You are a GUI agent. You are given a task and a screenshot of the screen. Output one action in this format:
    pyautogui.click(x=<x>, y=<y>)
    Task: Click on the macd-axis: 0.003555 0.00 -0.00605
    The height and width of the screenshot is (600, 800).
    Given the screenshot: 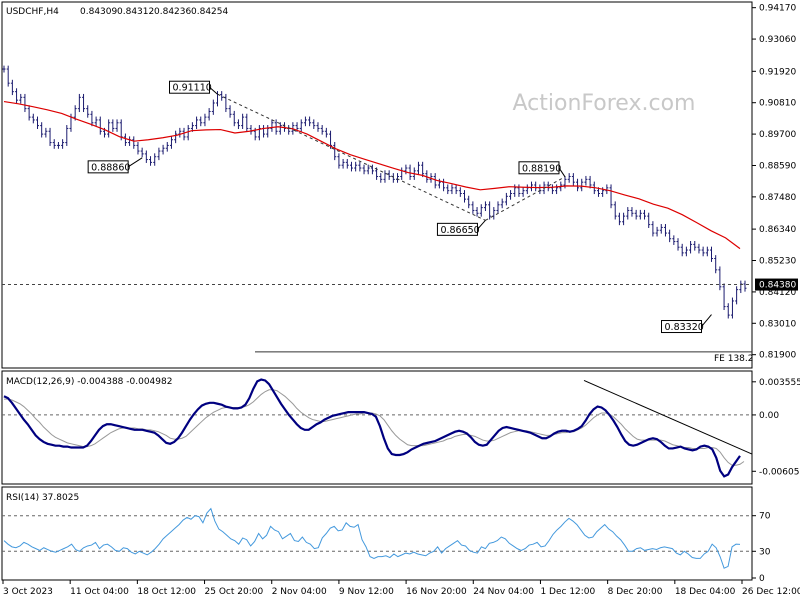 What is the action you would take?
    pyautogui.click(x=776, y=427)
    